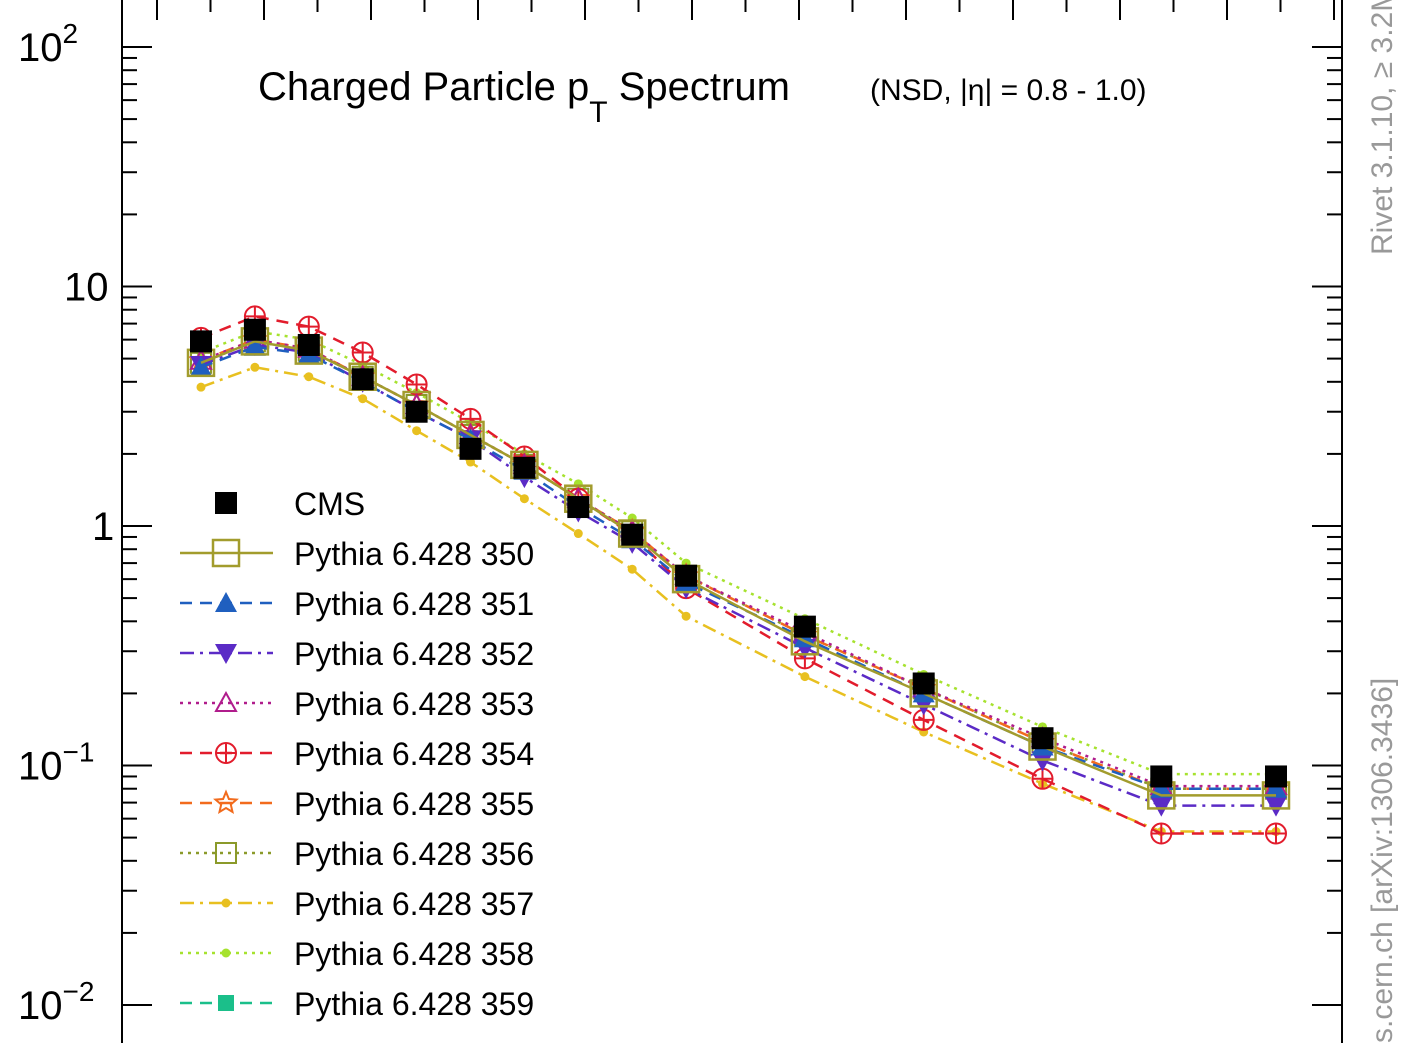 The image size is (1406, 1043). Describe the element at coordinates (48, 44) in the screenshot. I see `y-tick-label: 10²` at that location.